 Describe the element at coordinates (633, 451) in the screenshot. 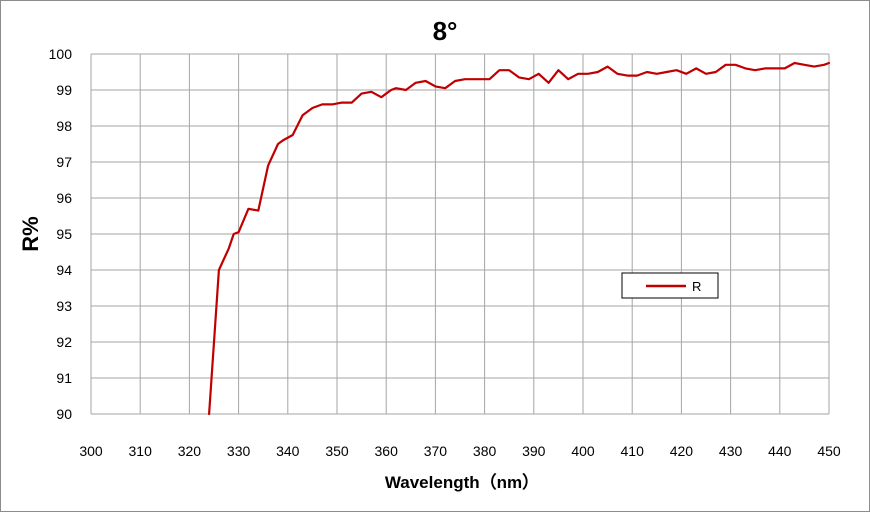

I see `x-tick-label: 410` at that location.